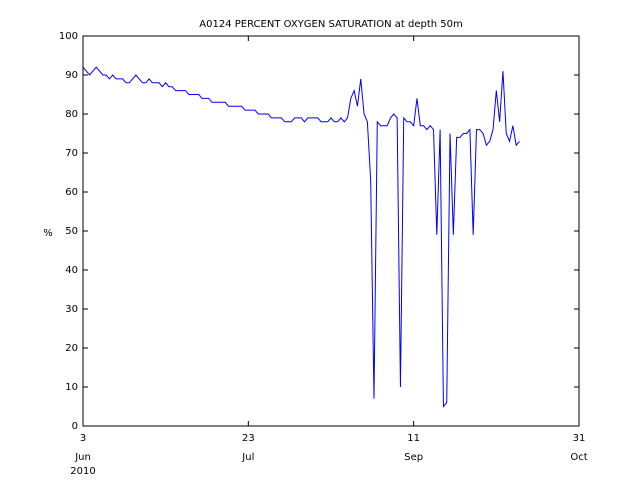  Describe the element at coordinates (71, 270) in the screenshot. I see `y-tick-label: 40` at that location.